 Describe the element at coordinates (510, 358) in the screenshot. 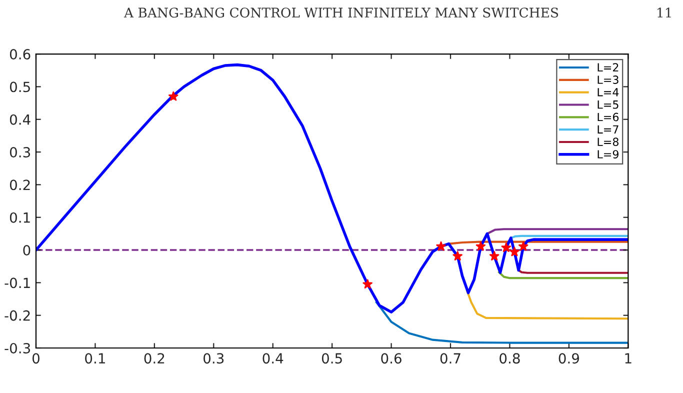

I see `x-tick-label: 0.8` at that location.